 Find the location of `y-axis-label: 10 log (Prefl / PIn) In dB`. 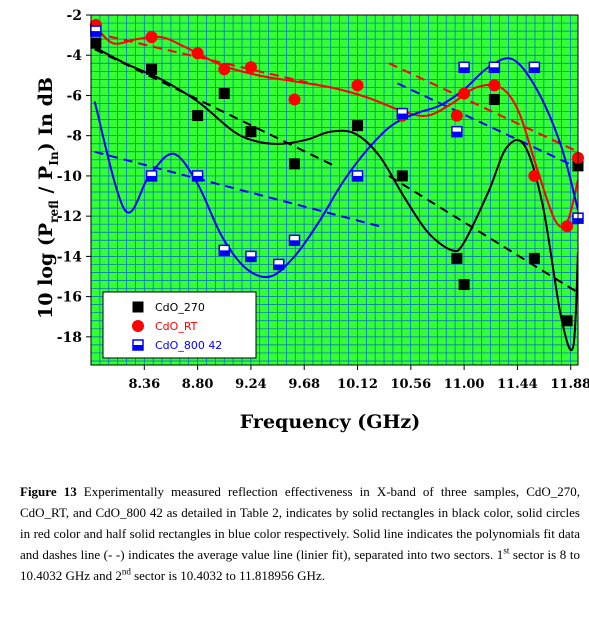

y-axis-label: 10 log (Prefl / PIn) In dB is located at coordinates (48, 198).